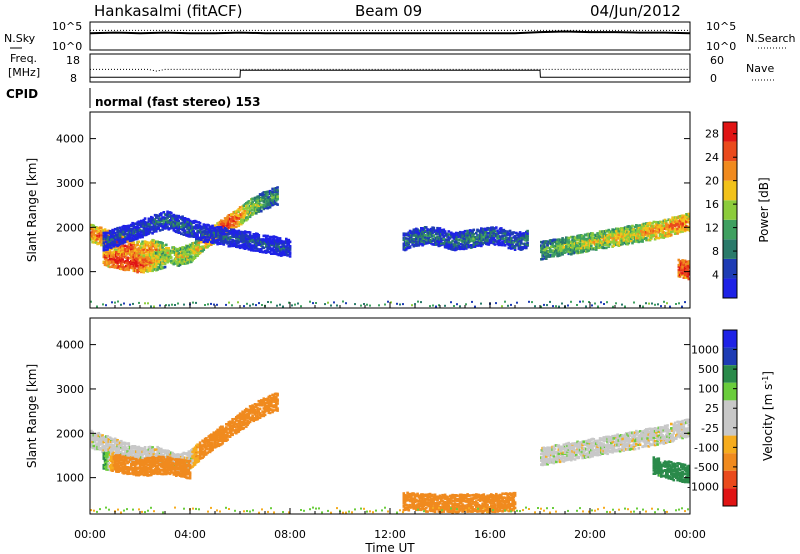 This screenshot has height=554, width=800. I want to click on nave-label: Nave, so click(760, 68).